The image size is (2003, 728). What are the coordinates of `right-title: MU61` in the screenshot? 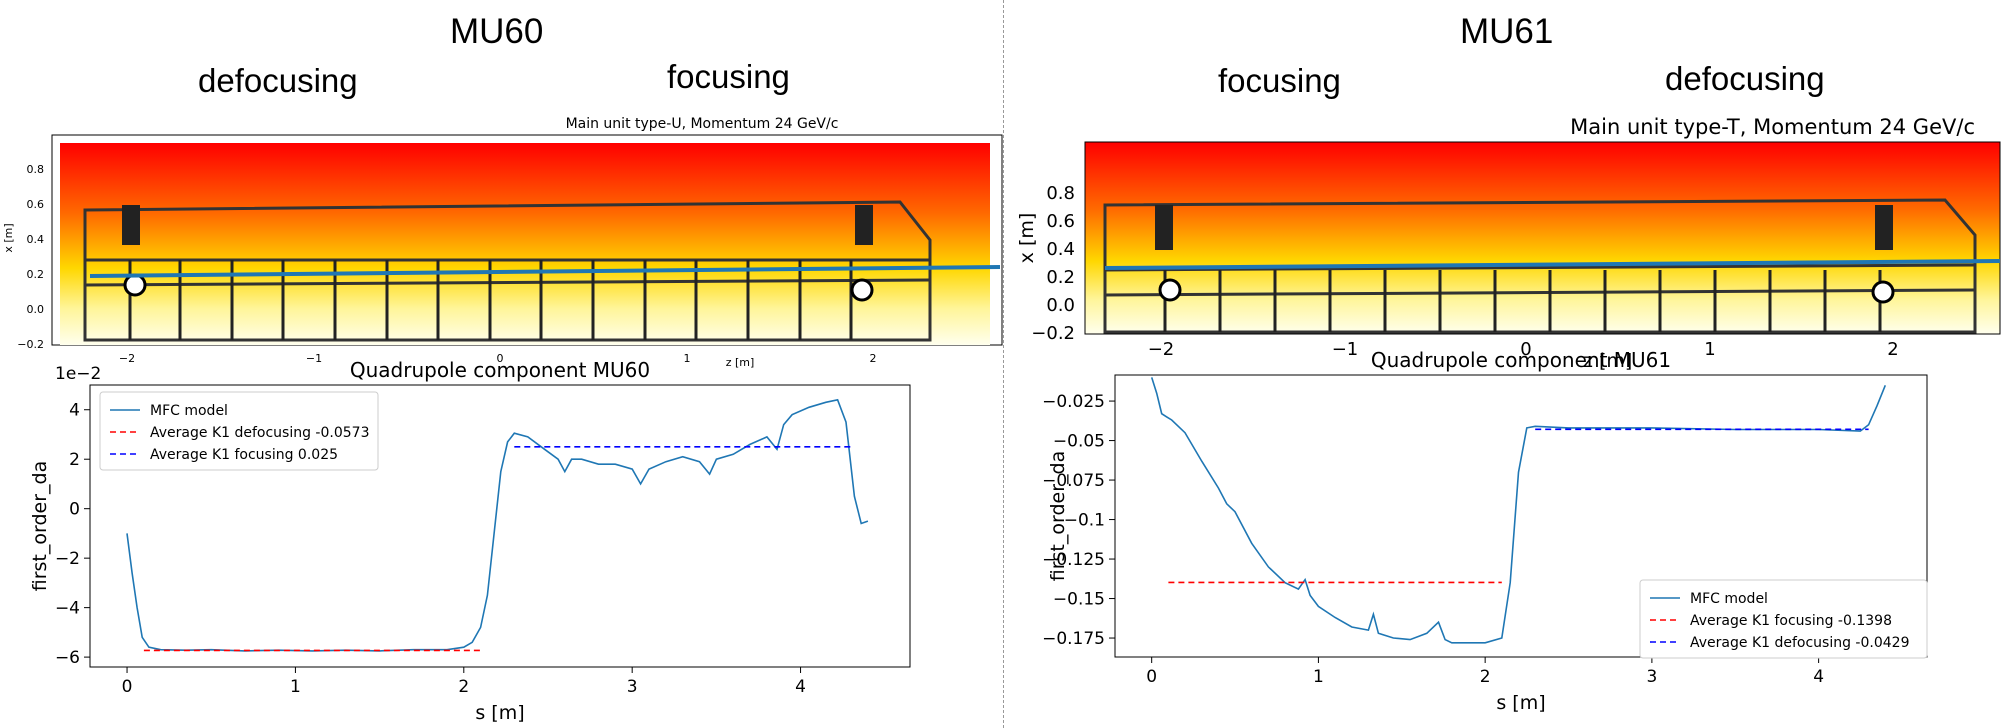 It's located at (1507, 31).